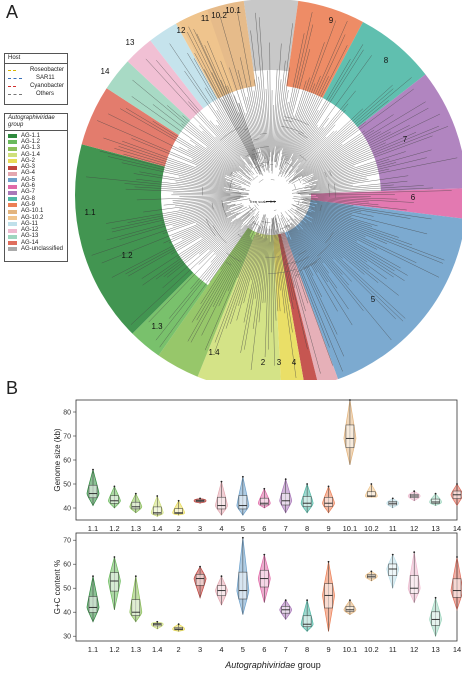  I want to click on group-legend-label: AG-6, so click(28, 186).